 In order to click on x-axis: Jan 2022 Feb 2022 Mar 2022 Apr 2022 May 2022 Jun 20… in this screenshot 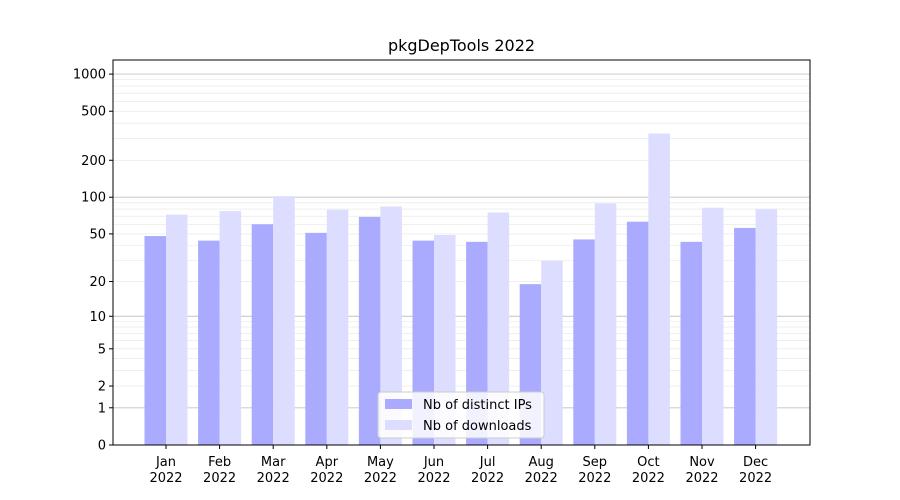, I will do `click(460, 465)`.